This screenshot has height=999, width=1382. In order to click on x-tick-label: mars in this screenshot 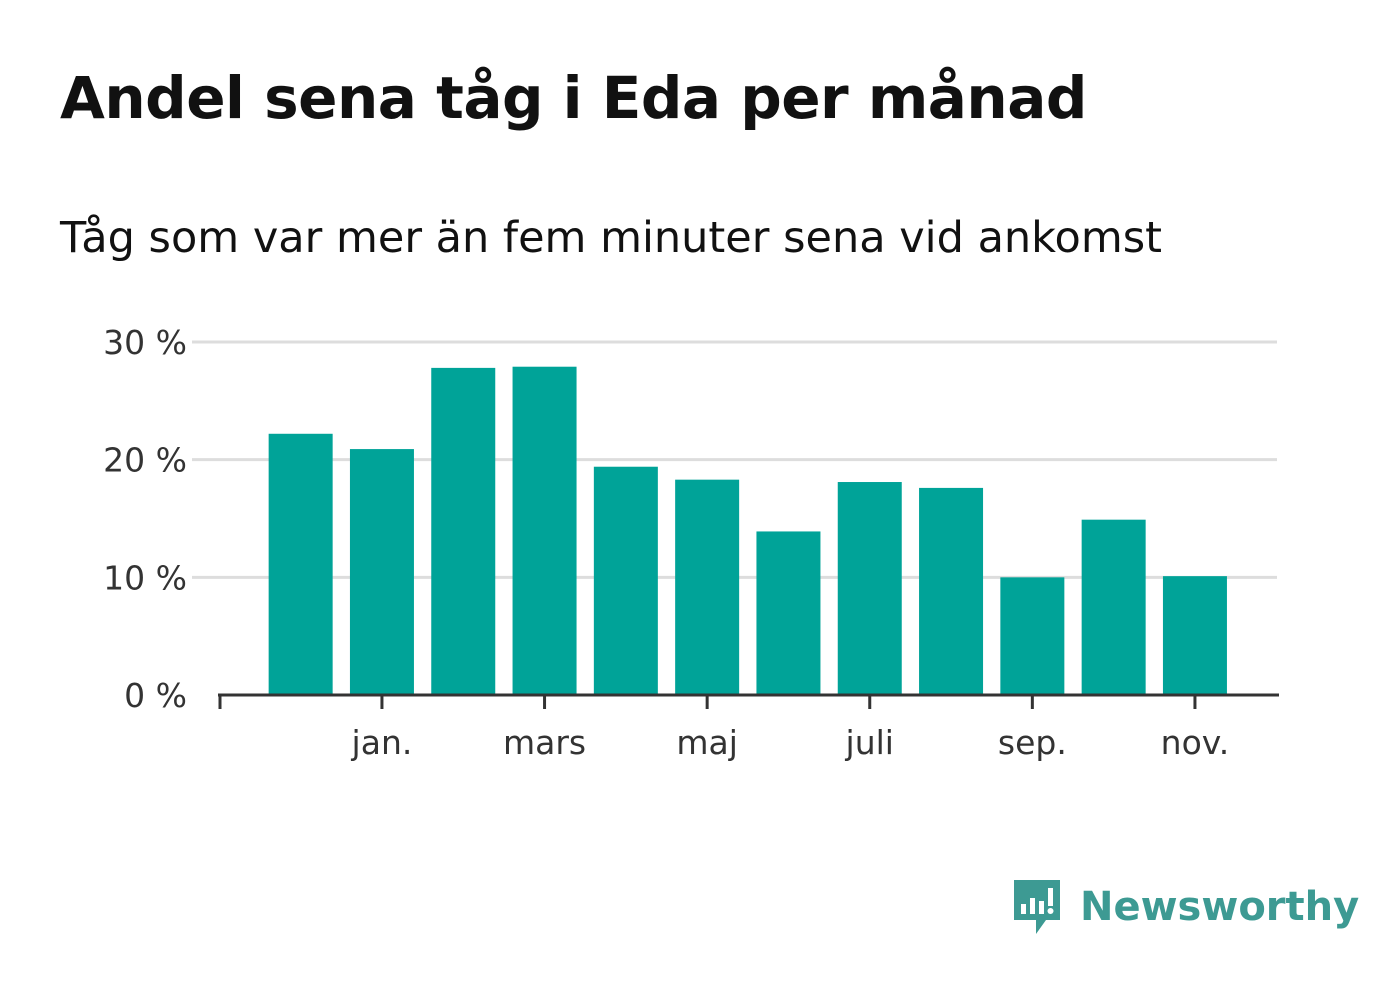, I will do `click(544, 742)`.